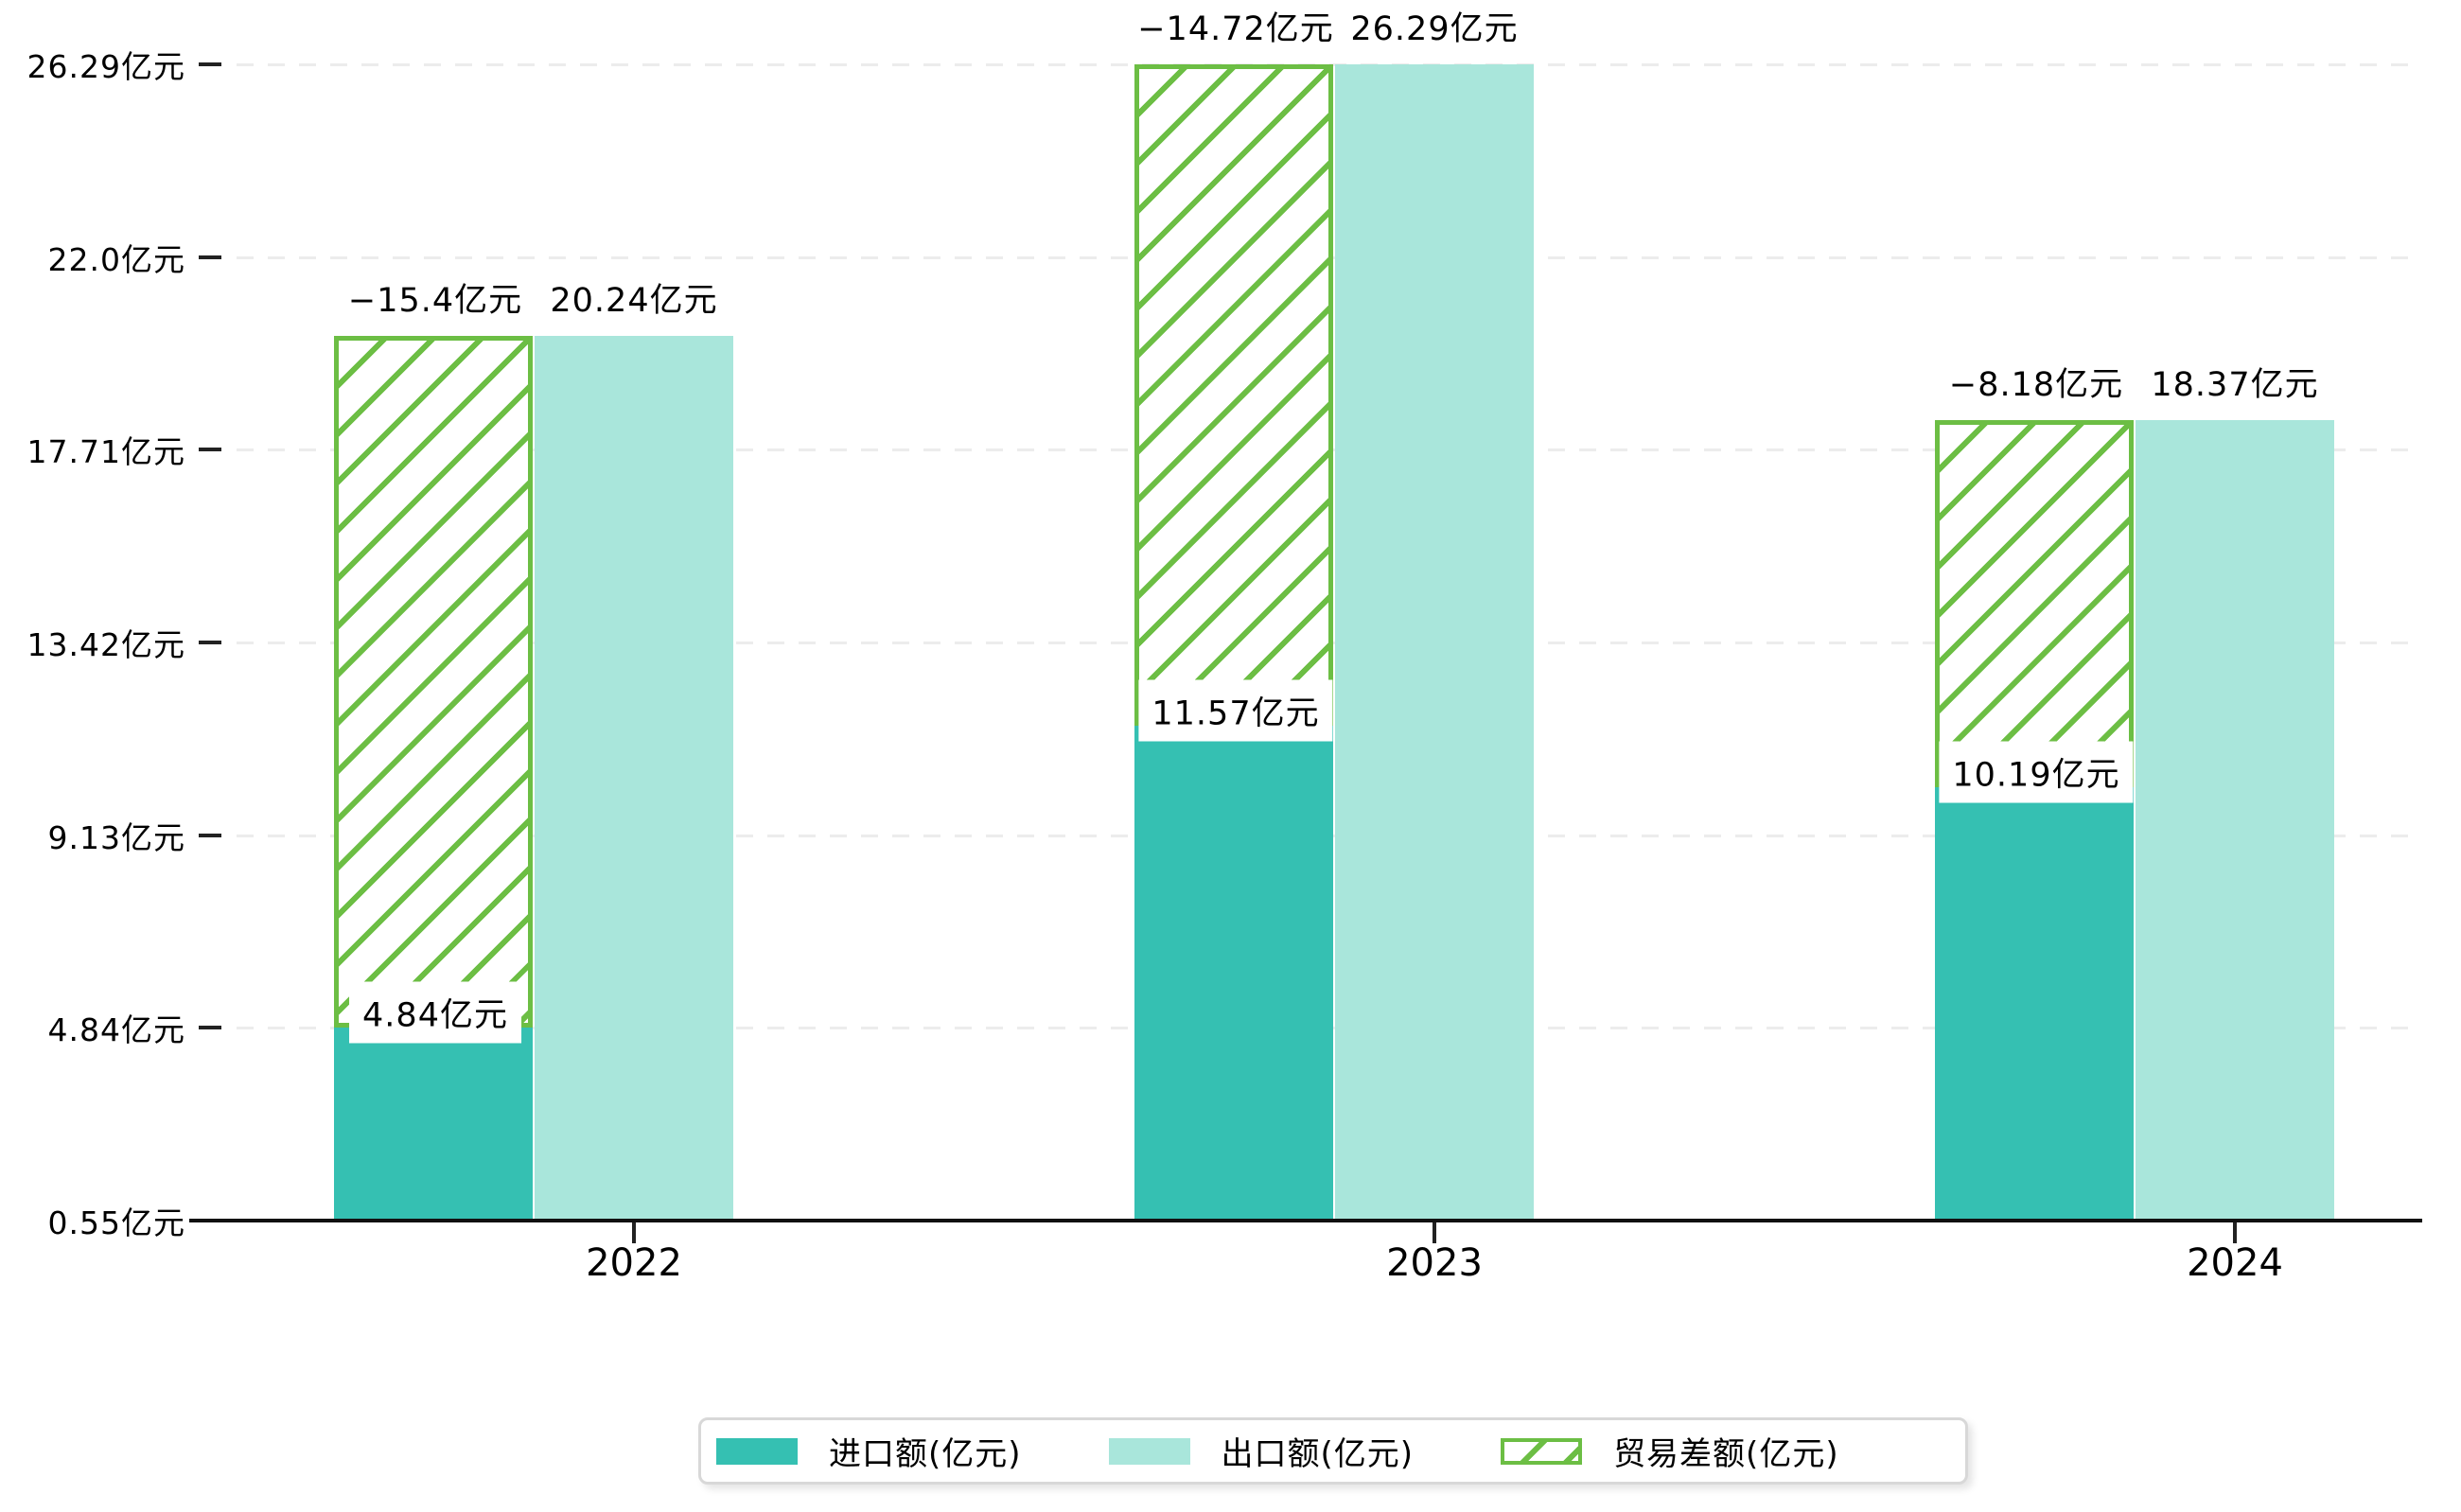 This screenshot has height=1512, width=2461. Describe the element at coordinates (1235, 710) in the screenshot. I see `label-import-value: 11.57亿元` at that location.